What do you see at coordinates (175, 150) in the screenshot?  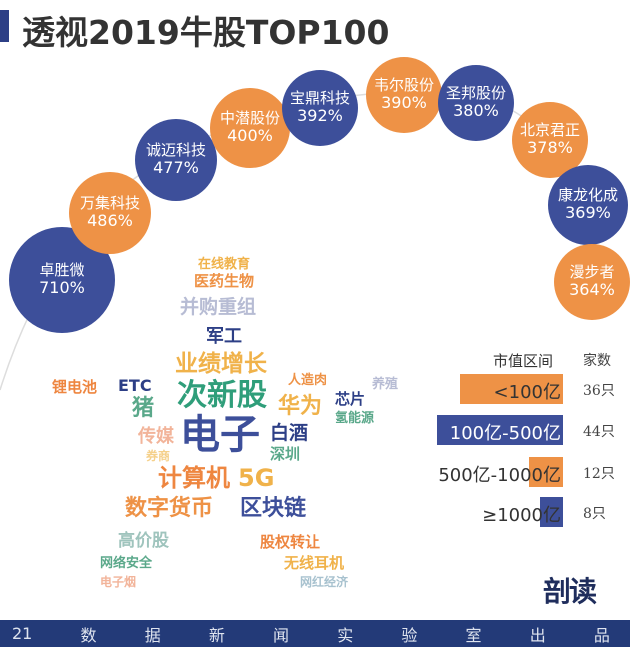 I see `stock-name: 诚迈科技` at bounding box center [175, 150].